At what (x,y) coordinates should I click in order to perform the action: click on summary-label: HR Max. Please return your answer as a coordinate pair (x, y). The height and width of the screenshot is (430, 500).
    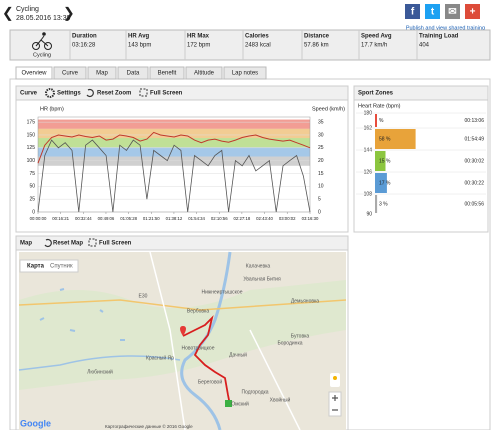
    Looking at the image, I should click on (198, 37).